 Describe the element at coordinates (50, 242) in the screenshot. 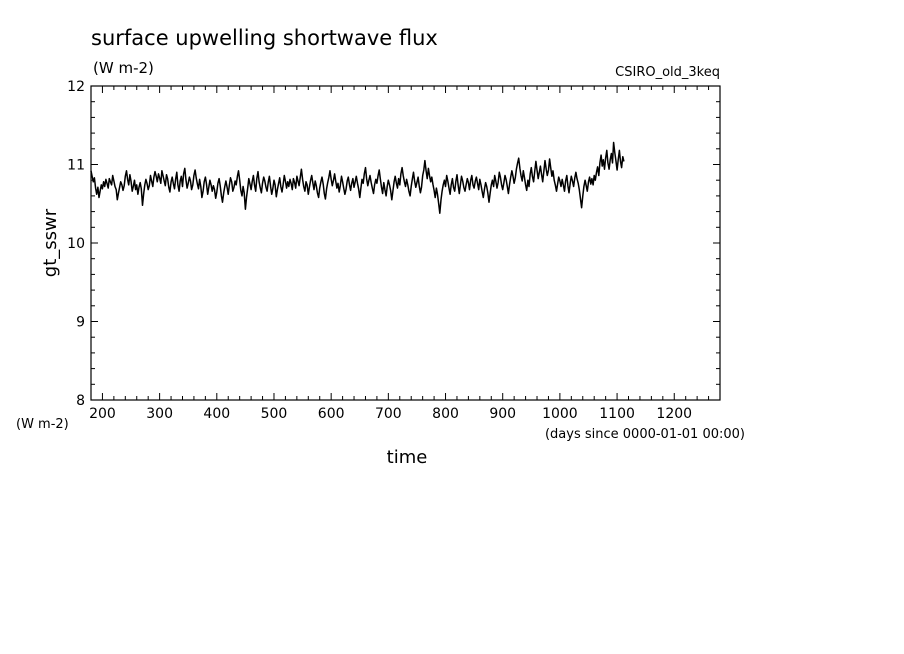

I see `y-axis-label: gt_sswr` at that location.